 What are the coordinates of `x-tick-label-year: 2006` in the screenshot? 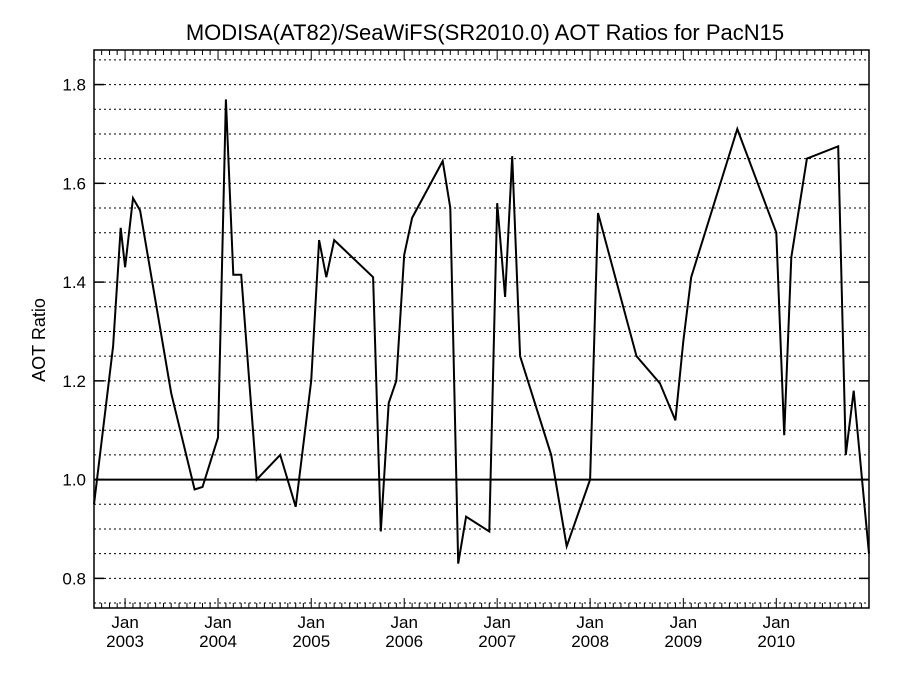 It's located at (404, 641).